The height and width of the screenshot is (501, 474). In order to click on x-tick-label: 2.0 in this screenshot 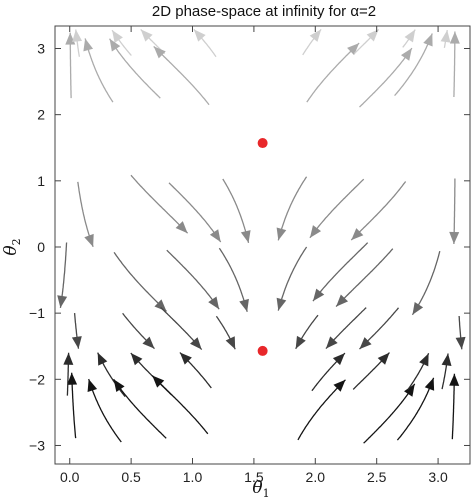, I will do `click(316, 477)`.